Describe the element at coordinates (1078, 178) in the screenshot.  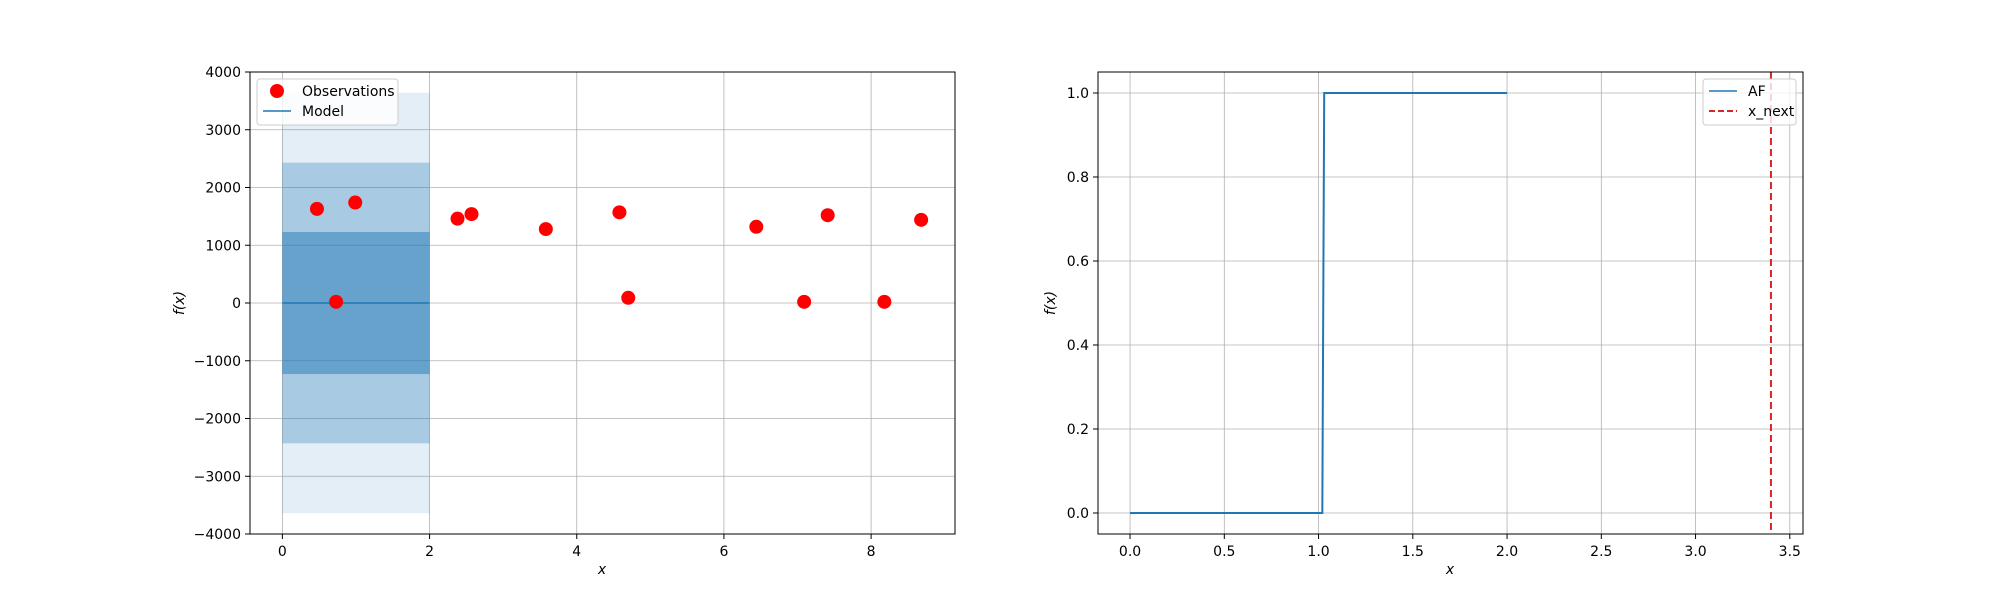
I see `right-y-tick-label: 0.8` at that location.